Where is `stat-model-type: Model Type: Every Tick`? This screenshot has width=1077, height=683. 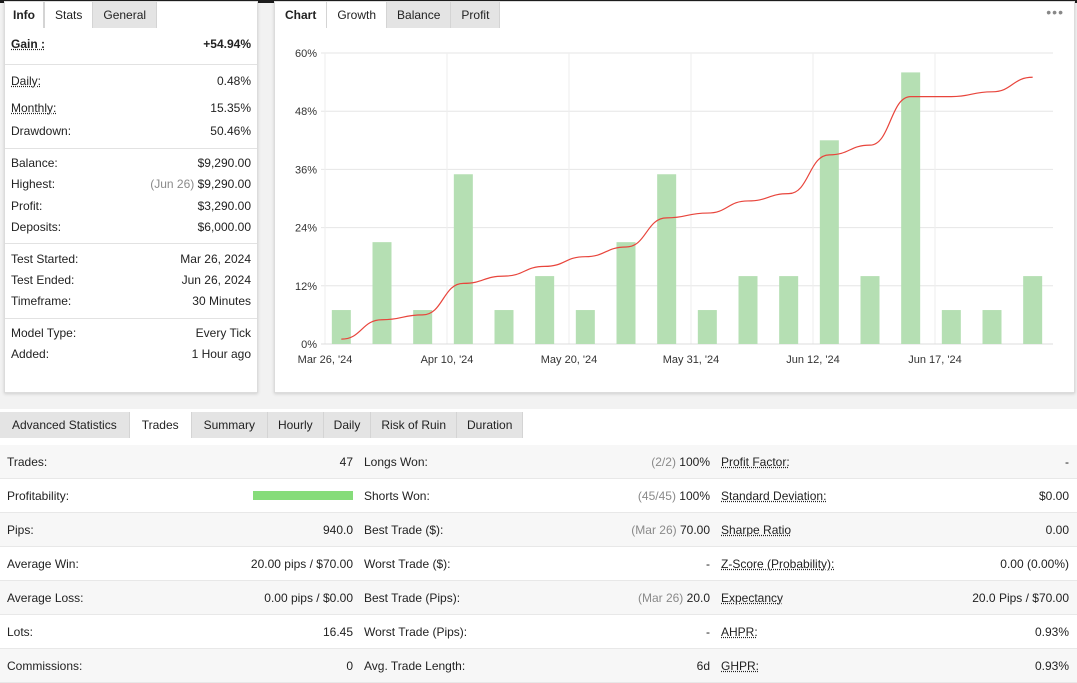 stat-model-type: Model Type: Every Tick is located at coordinates (131, 333).